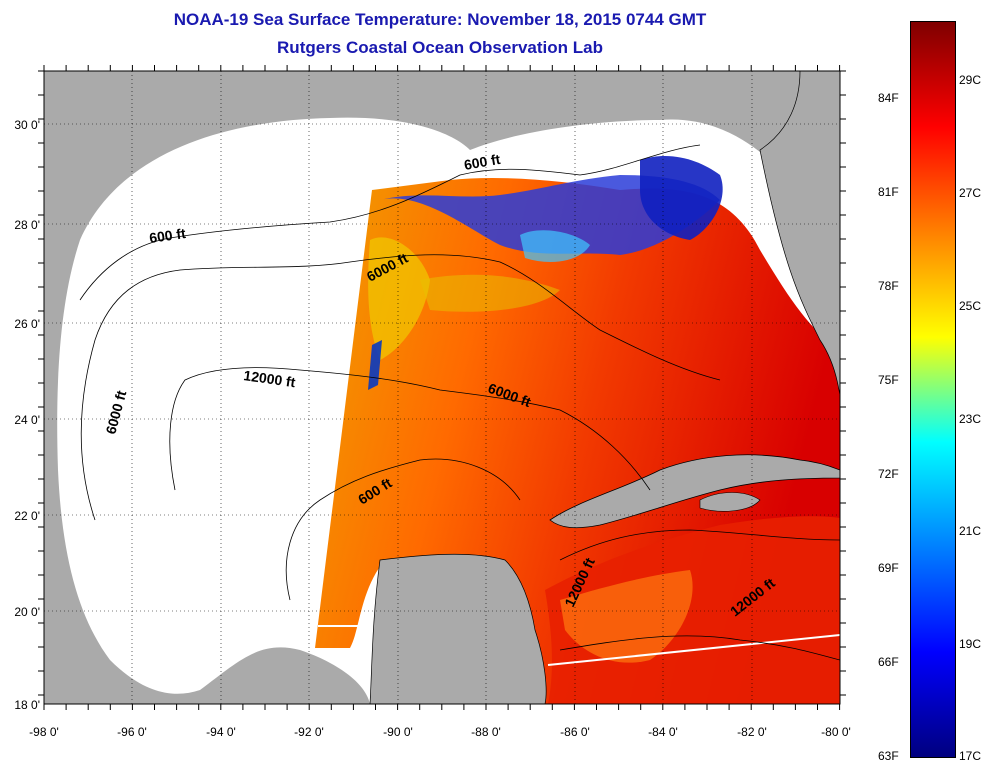 Image resolution: width=992 pixels, height=770 pixels. I want to click on colorbar-label-f: 72F, so click(888, 474).